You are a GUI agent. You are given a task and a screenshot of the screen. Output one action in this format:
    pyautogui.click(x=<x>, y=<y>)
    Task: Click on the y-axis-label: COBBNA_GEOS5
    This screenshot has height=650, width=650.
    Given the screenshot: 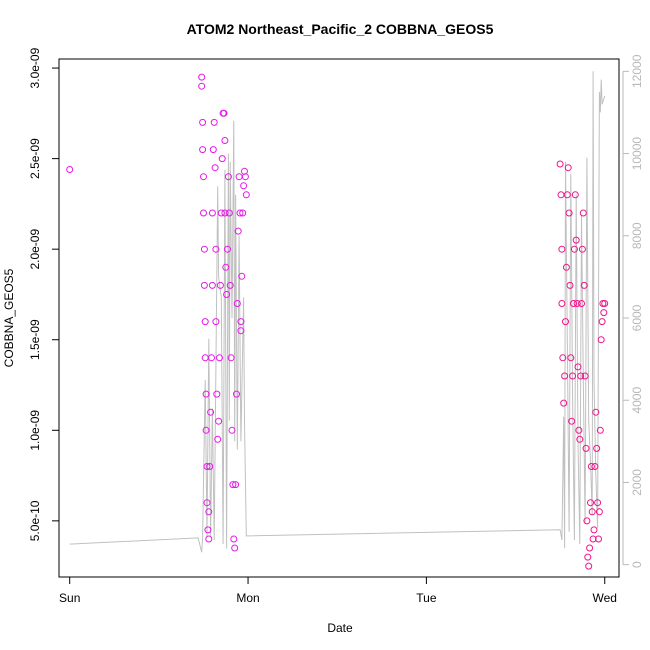 What is the action you would take?
    pyautogui.click(x=9, y=317)
    